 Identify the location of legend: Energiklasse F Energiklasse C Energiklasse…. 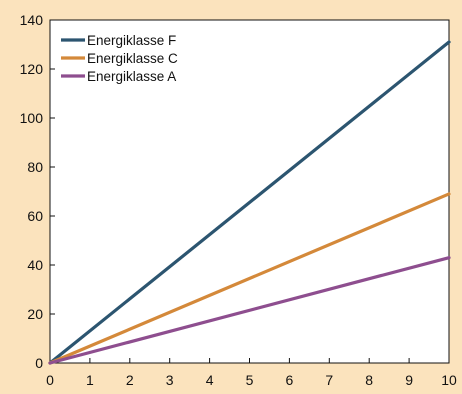
(119, 58).